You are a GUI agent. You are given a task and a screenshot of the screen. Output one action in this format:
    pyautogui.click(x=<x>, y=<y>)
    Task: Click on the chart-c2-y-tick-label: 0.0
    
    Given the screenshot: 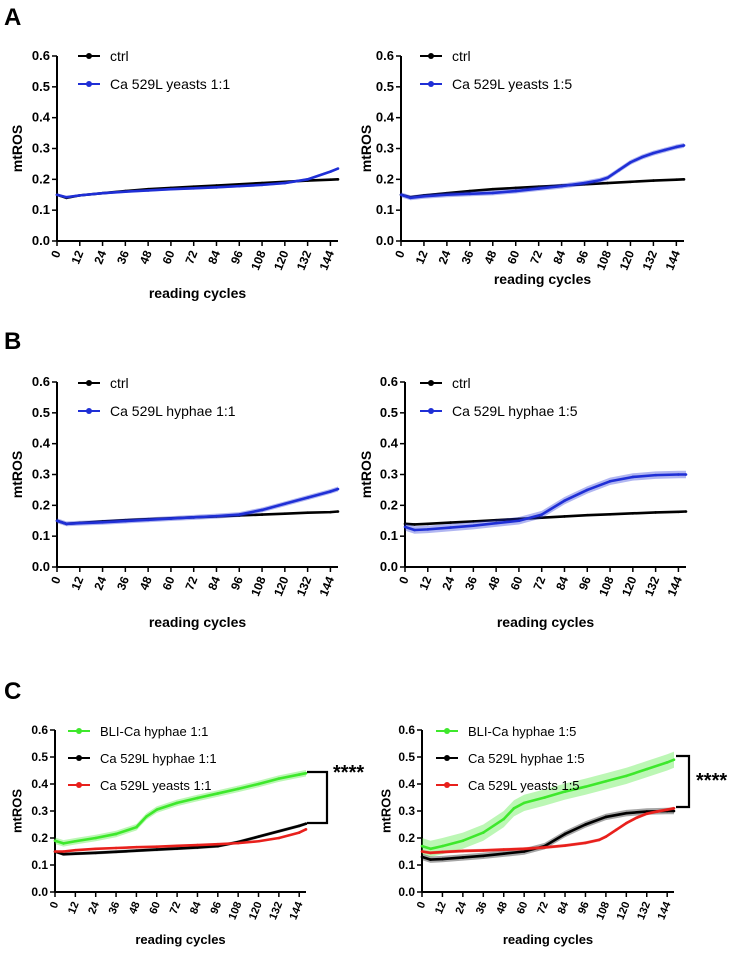 What is the action you would take?
    pyautogui.click(x=406, y=892)
    